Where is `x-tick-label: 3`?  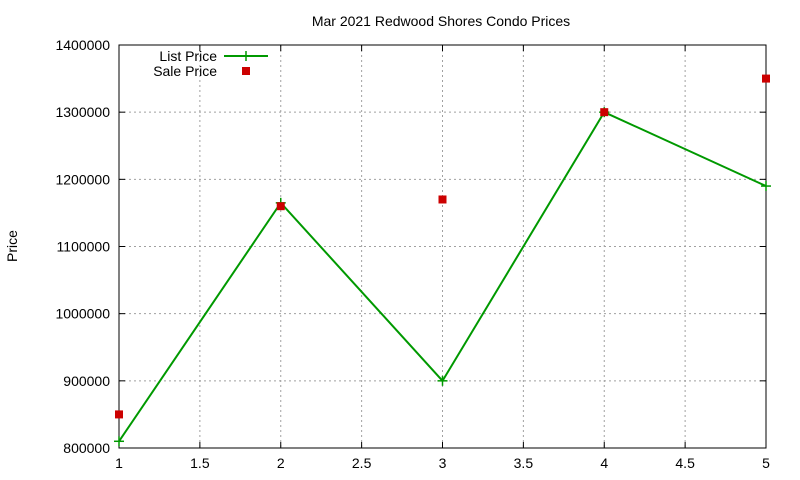
x-tick-label: 3 is located at coordinates (443, 463).